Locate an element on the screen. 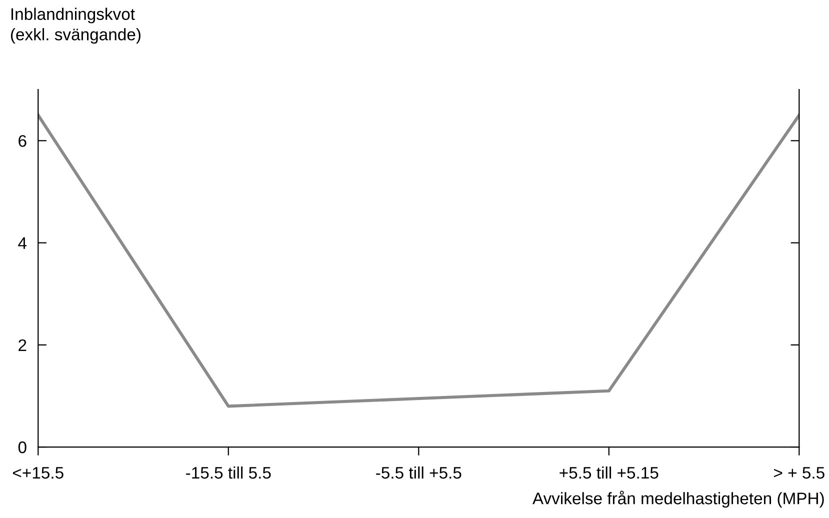  y-tick-label: 2 is located at coordinates (22, 345).